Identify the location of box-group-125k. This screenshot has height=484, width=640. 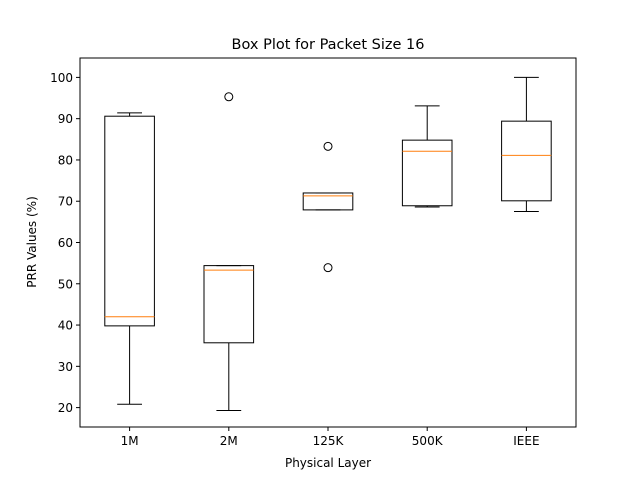
(328, 207).